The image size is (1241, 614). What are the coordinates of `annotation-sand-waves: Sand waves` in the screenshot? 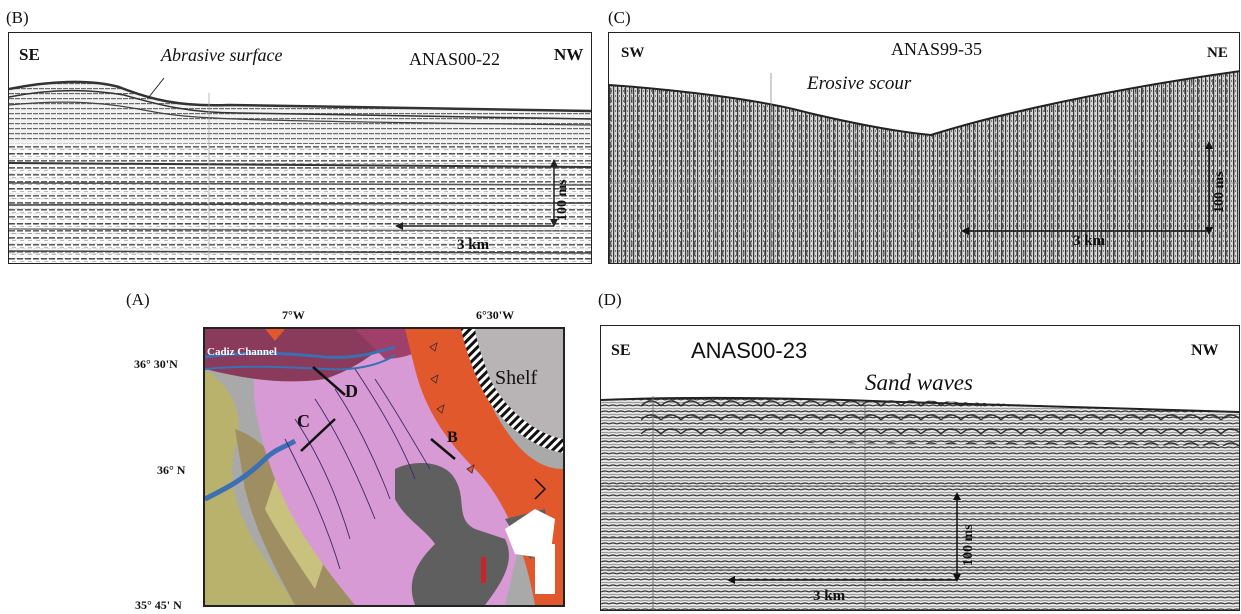 It's located at (919, 382).